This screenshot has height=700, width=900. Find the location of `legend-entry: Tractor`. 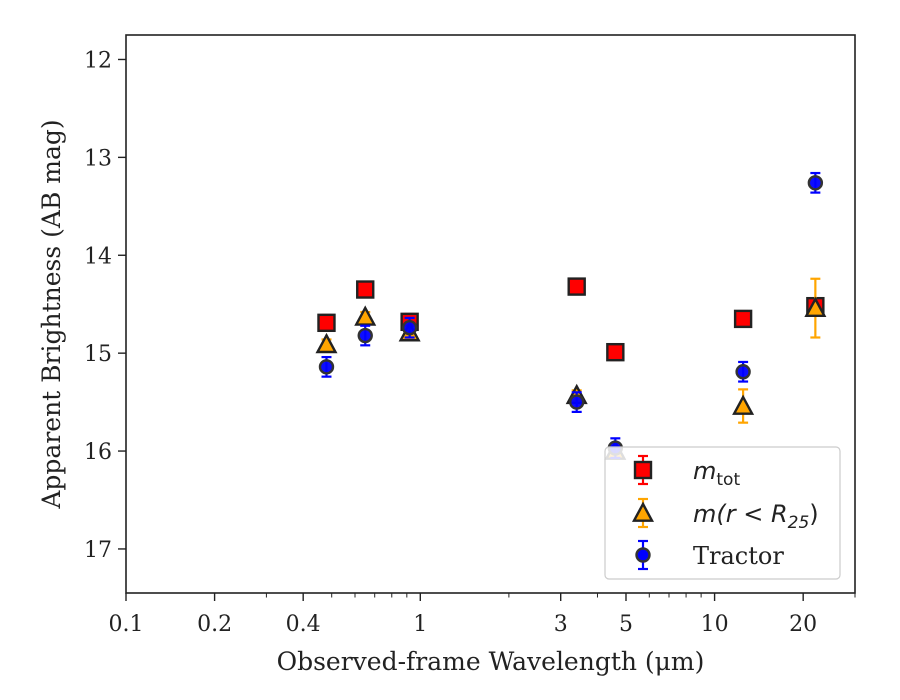

legend-entry: Tractor is located at coordinates (709, 555).